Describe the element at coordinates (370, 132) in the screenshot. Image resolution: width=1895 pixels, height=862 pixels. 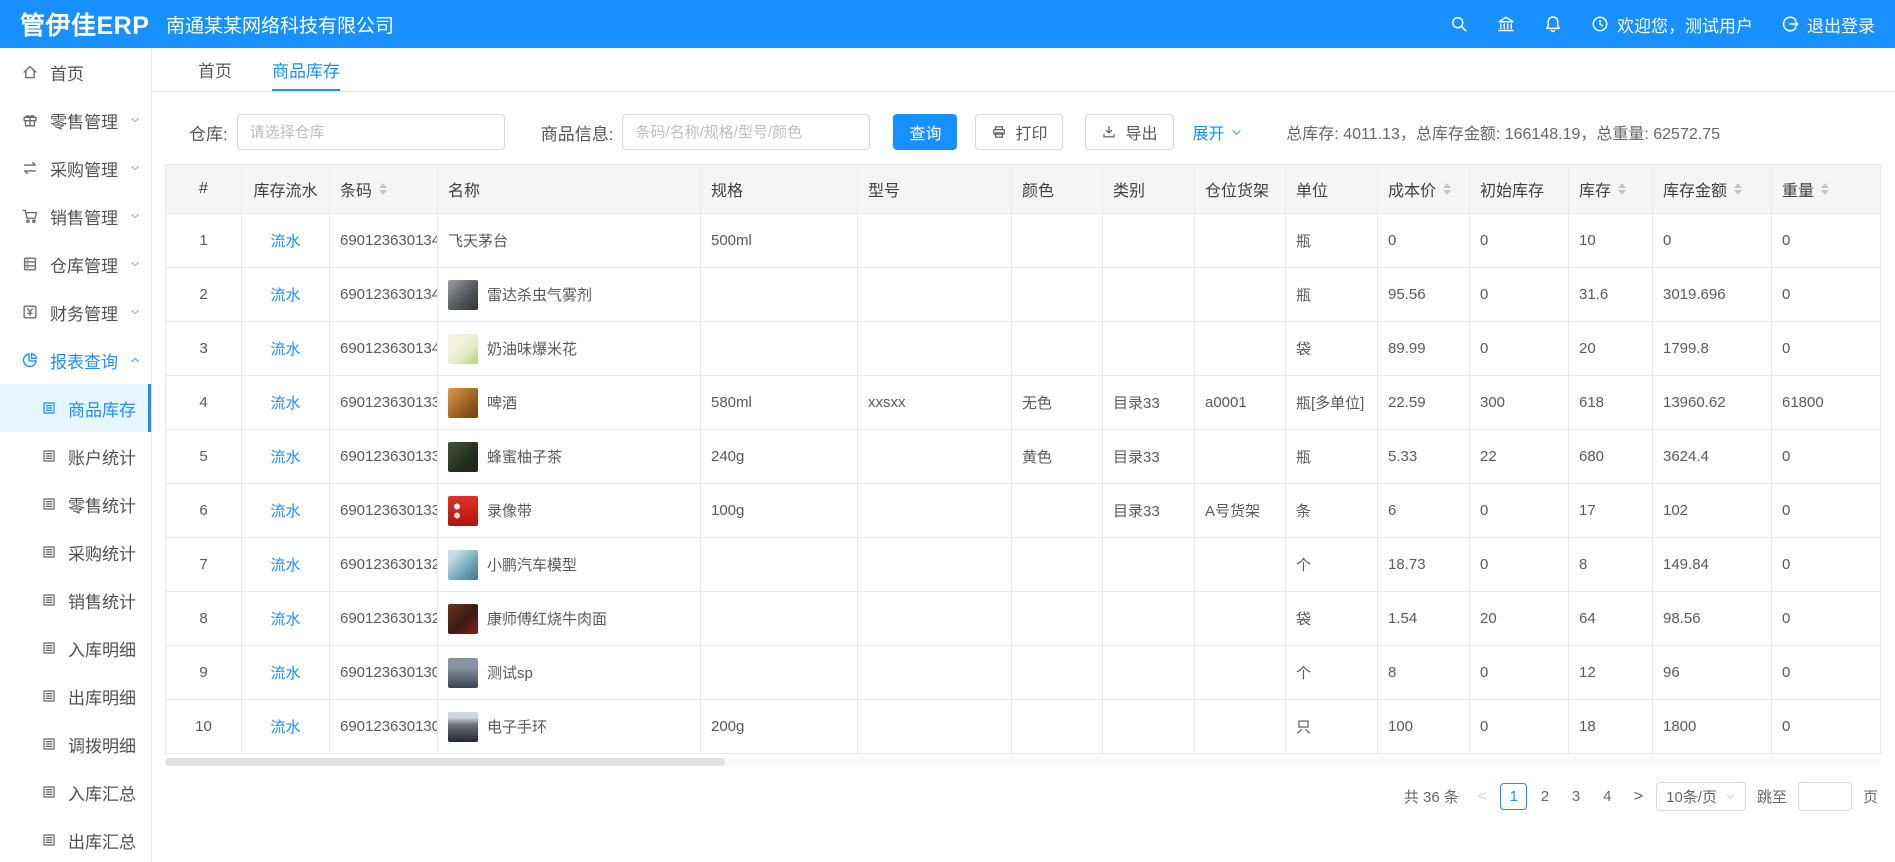
I see `warehouse-select-input` at that location.